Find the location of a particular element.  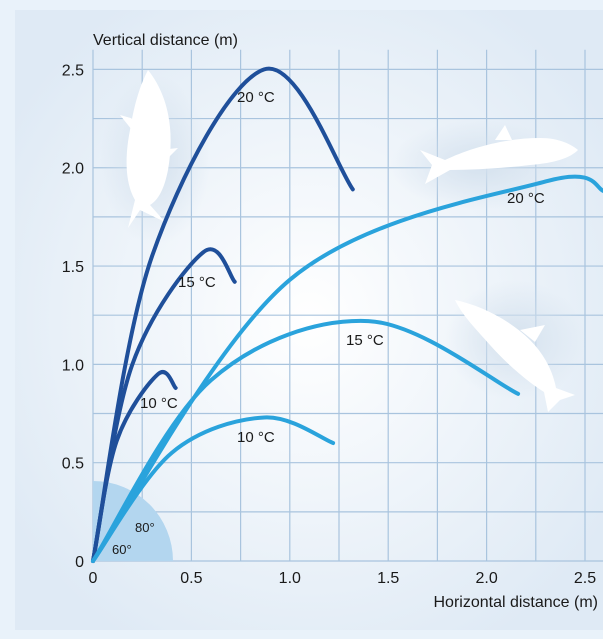

launch-angle-arc: 60°80° is located at coordinates (133, 521).